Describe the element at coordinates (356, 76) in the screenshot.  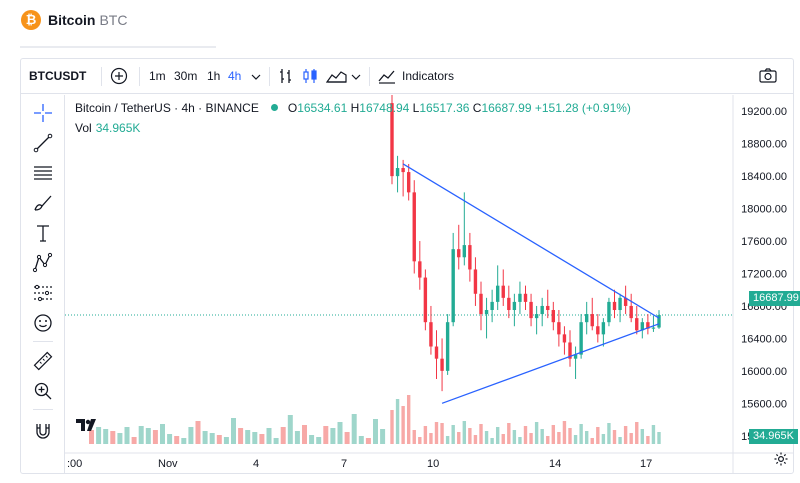
I see `chart-style-dropdown` at that location.